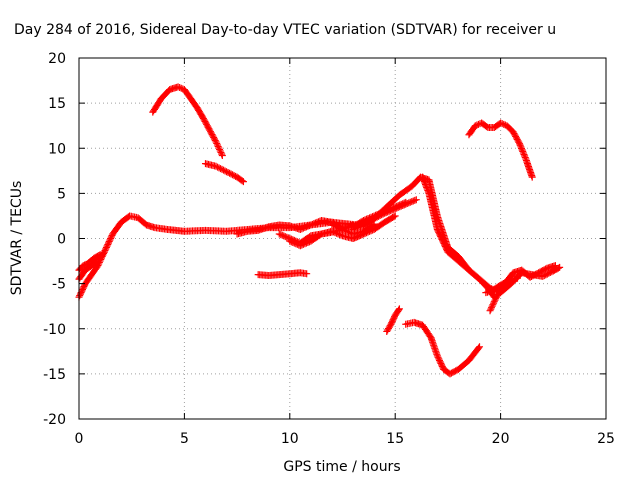 This screenshot has height=480, width=640. What do you see at coordinates (79, 439) in the screenshot?
I see `x-tick-label: 0` at bounding box center [79, 439].